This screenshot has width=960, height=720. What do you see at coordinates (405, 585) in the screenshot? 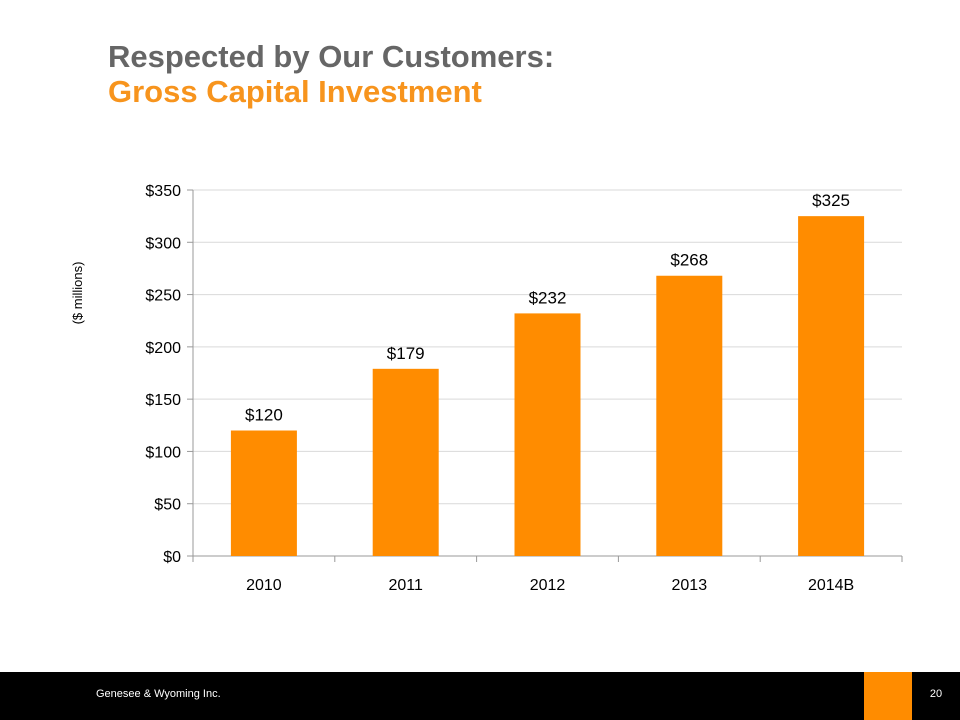
I see `x-tick-label: 2011` at bounding box center [405, 585].